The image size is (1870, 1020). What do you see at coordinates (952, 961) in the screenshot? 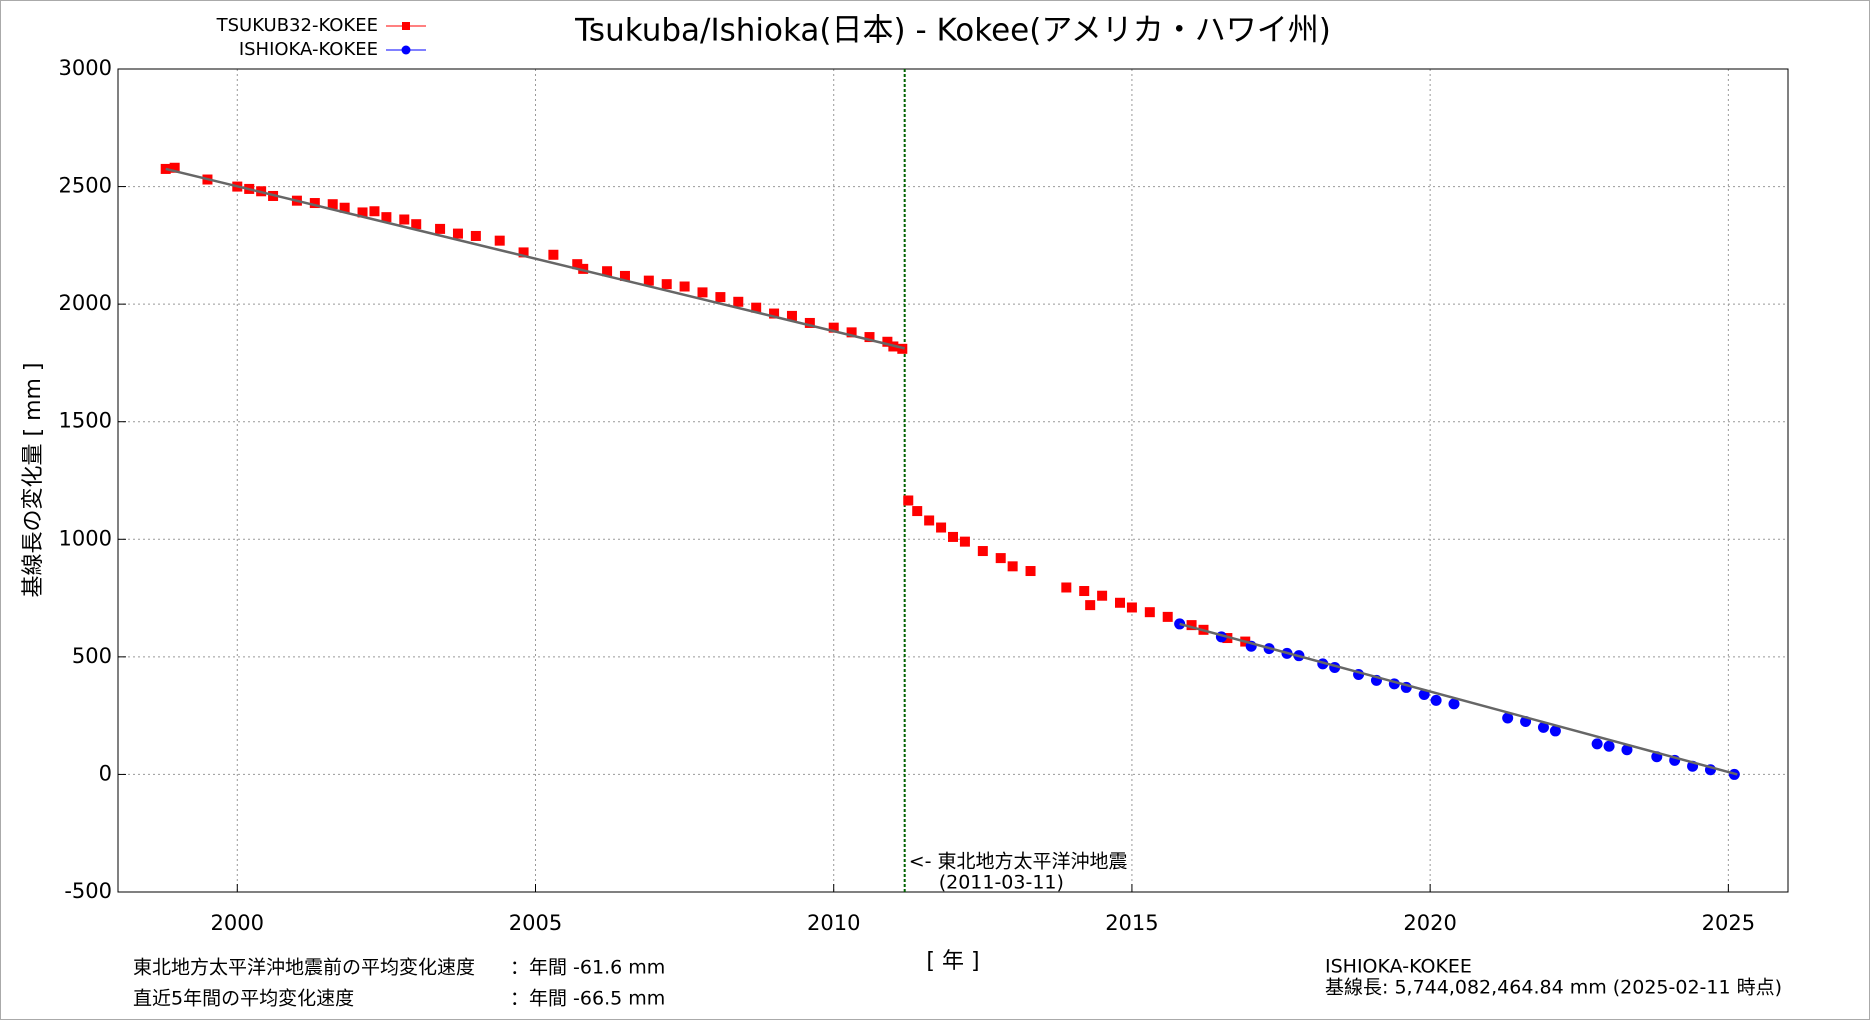
I see `x-axis-label: [ 年 ]` at bounding box center [952, 961].